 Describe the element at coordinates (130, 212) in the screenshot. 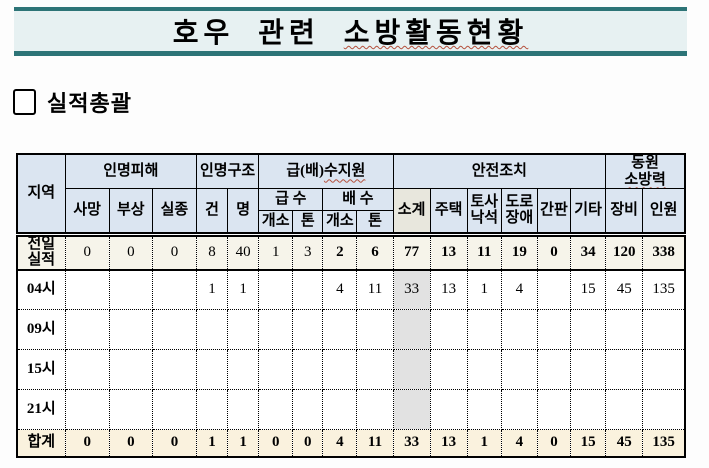

I see `col-header-injury: 부상` at that location.